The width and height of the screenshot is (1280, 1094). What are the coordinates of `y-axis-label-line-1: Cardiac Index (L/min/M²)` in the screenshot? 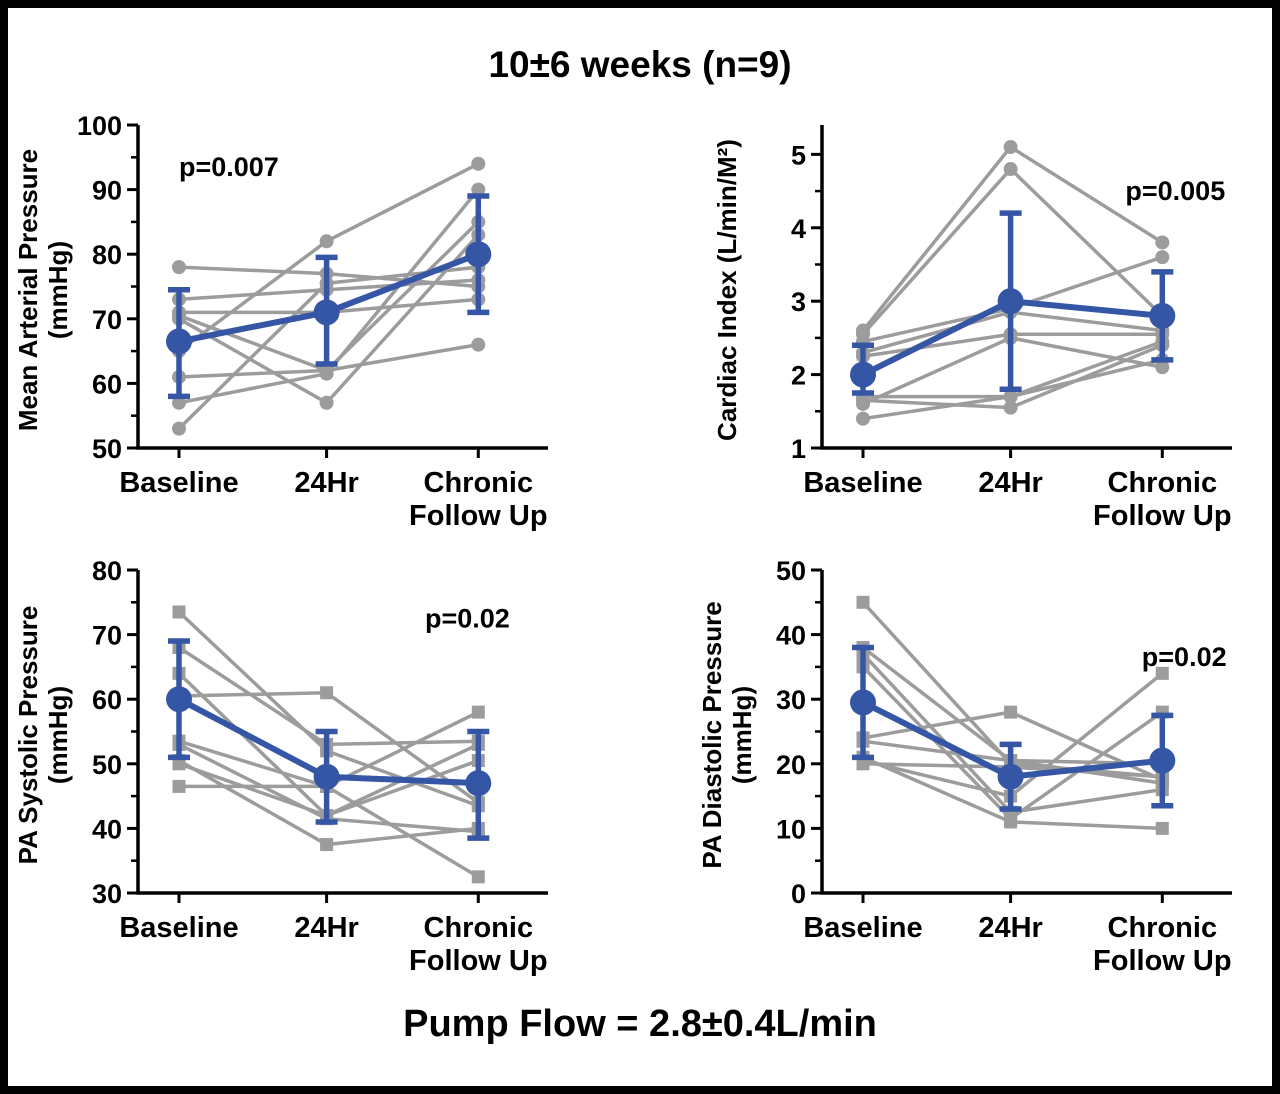 It's located at (727, 289).